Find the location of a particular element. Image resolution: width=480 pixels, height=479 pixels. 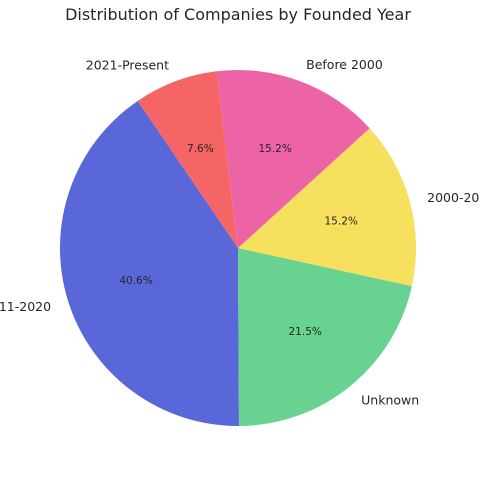

pct-label-2000-2010: 15.2% is located at coordinates (341, 221).